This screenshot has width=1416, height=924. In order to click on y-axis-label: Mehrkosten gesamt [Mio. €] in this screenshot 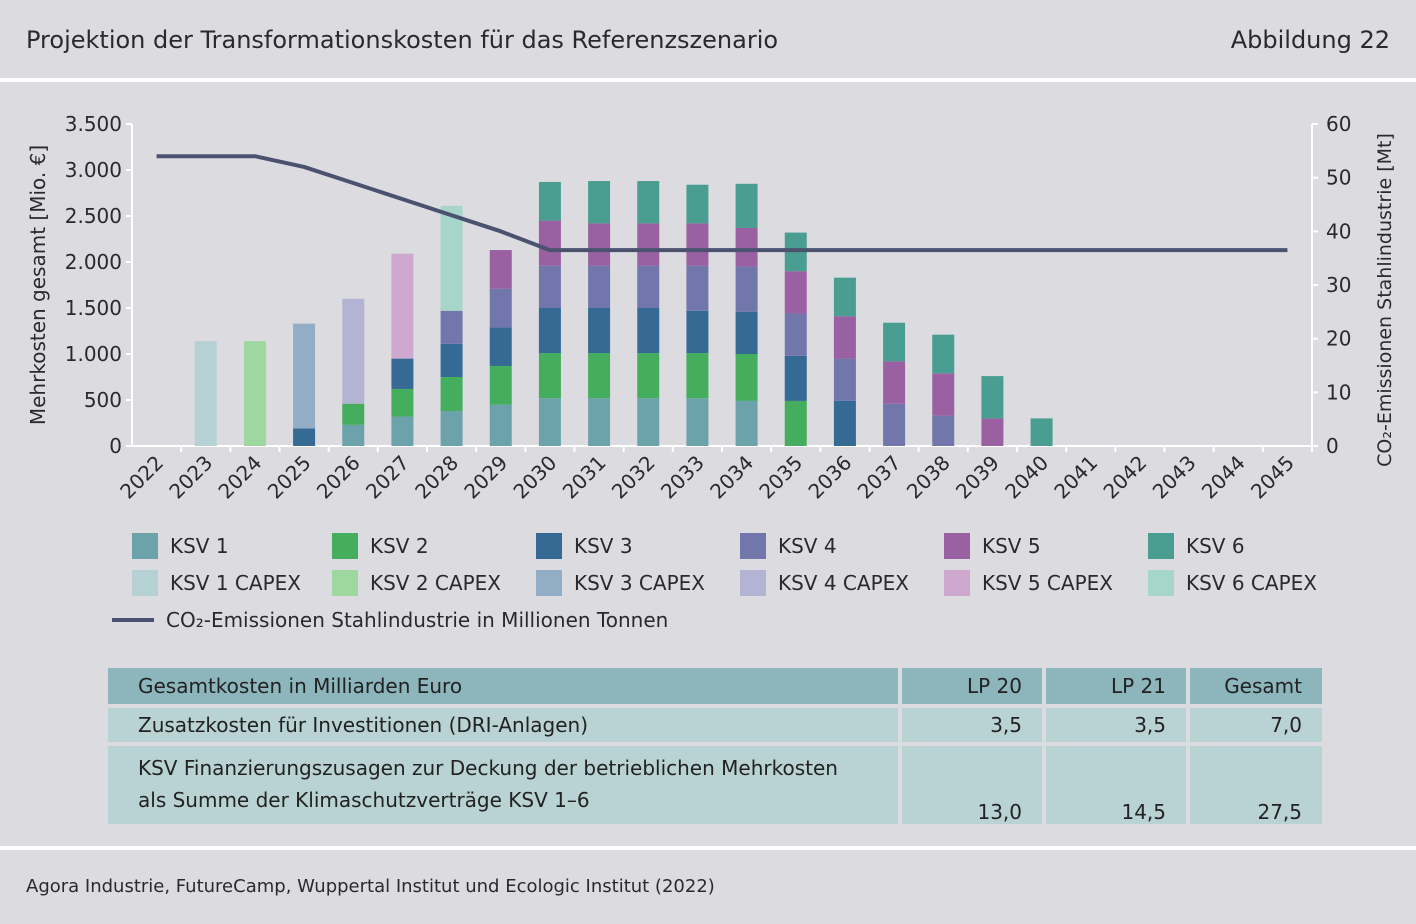, I will do `click(38, 285)`.